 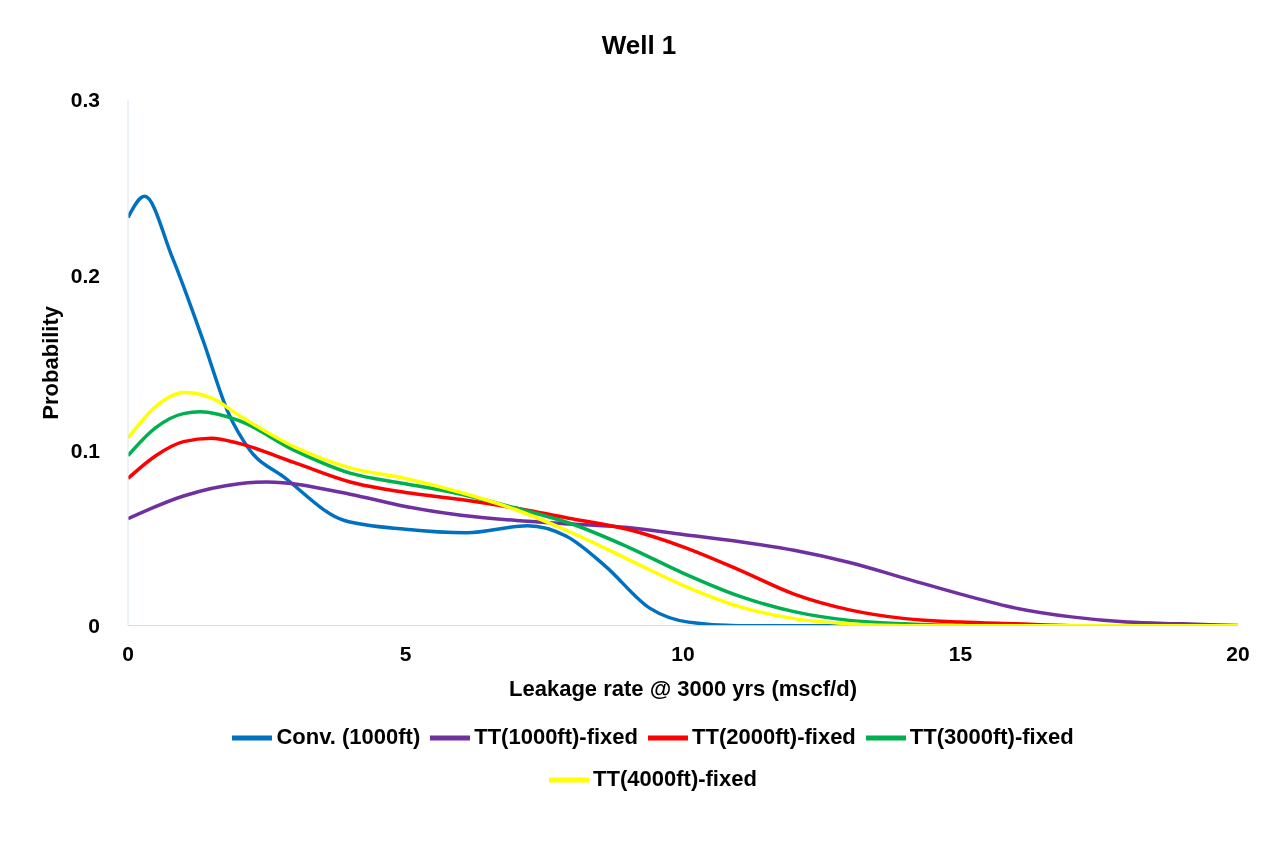 What do you see at coordinates (556, 736) in the screenshot?
I see `legend-label: TT(1000ft)-fixed` at bounding box center [556, 736].